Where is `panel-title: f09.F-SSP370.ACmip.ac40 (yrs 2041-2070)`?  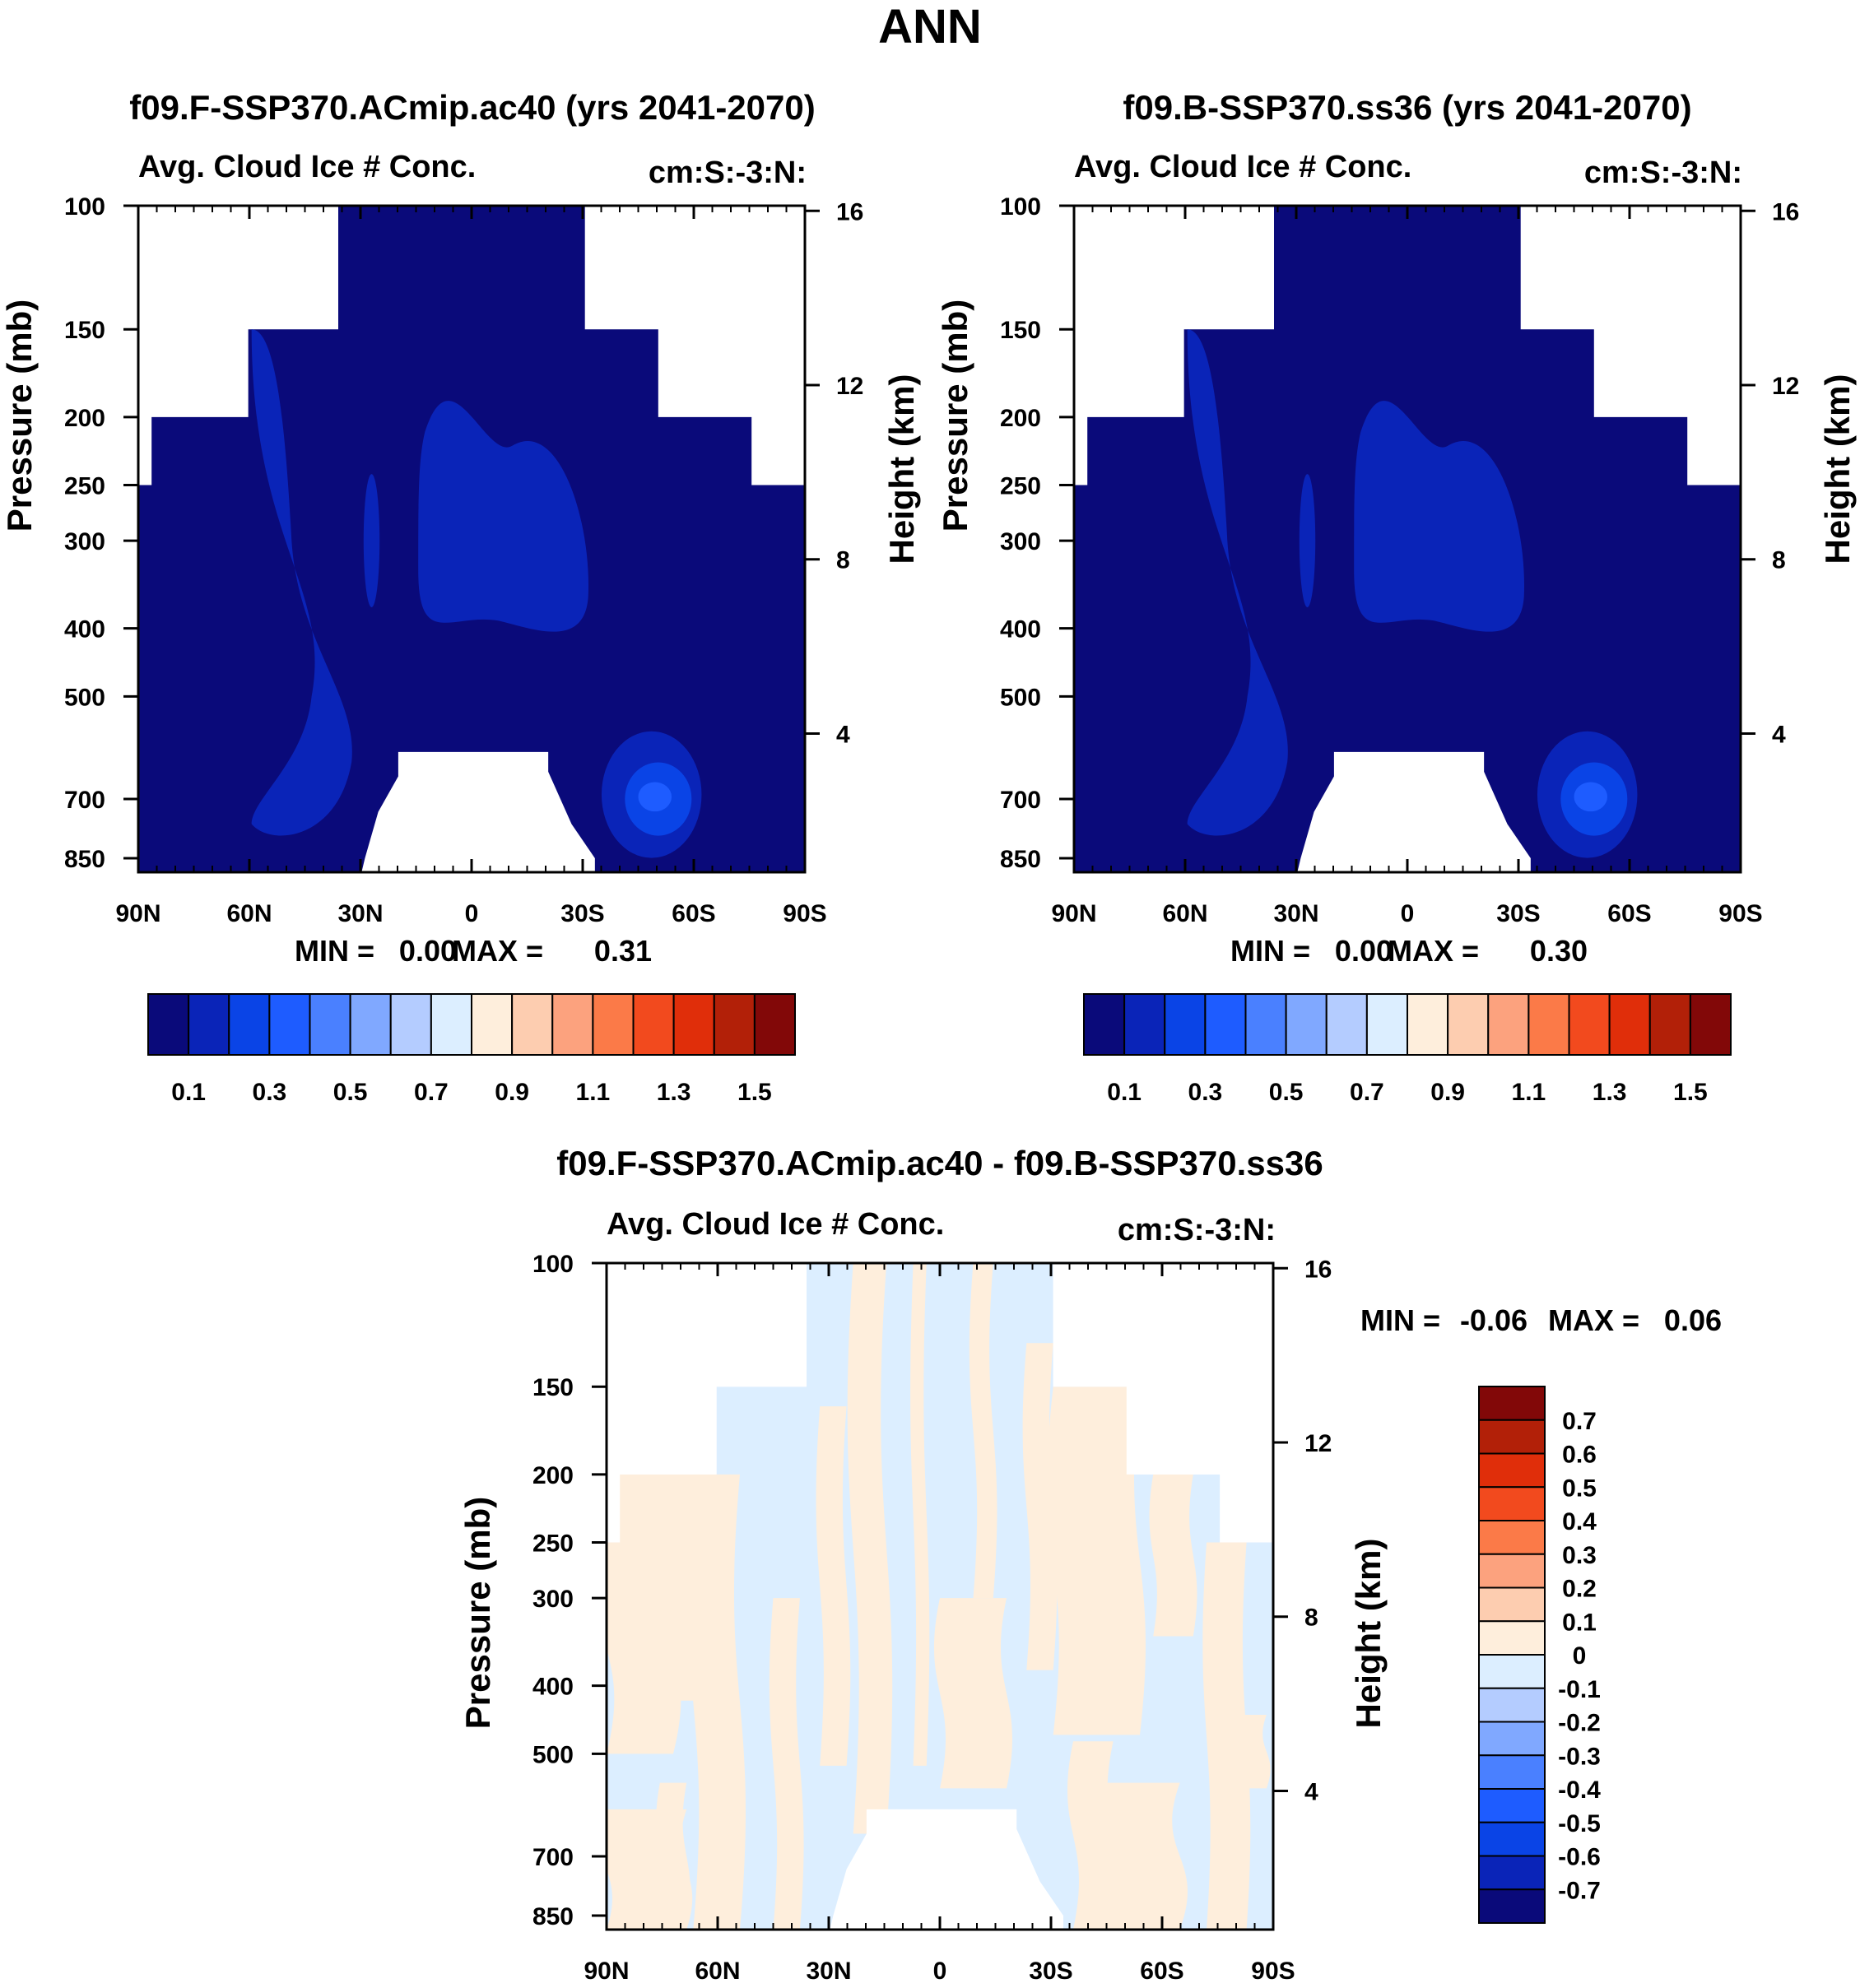
panel-title: f09.F-SSP370.ACmip.ac40 (yrs 2041-2070) is located at coordinates (472, 107).